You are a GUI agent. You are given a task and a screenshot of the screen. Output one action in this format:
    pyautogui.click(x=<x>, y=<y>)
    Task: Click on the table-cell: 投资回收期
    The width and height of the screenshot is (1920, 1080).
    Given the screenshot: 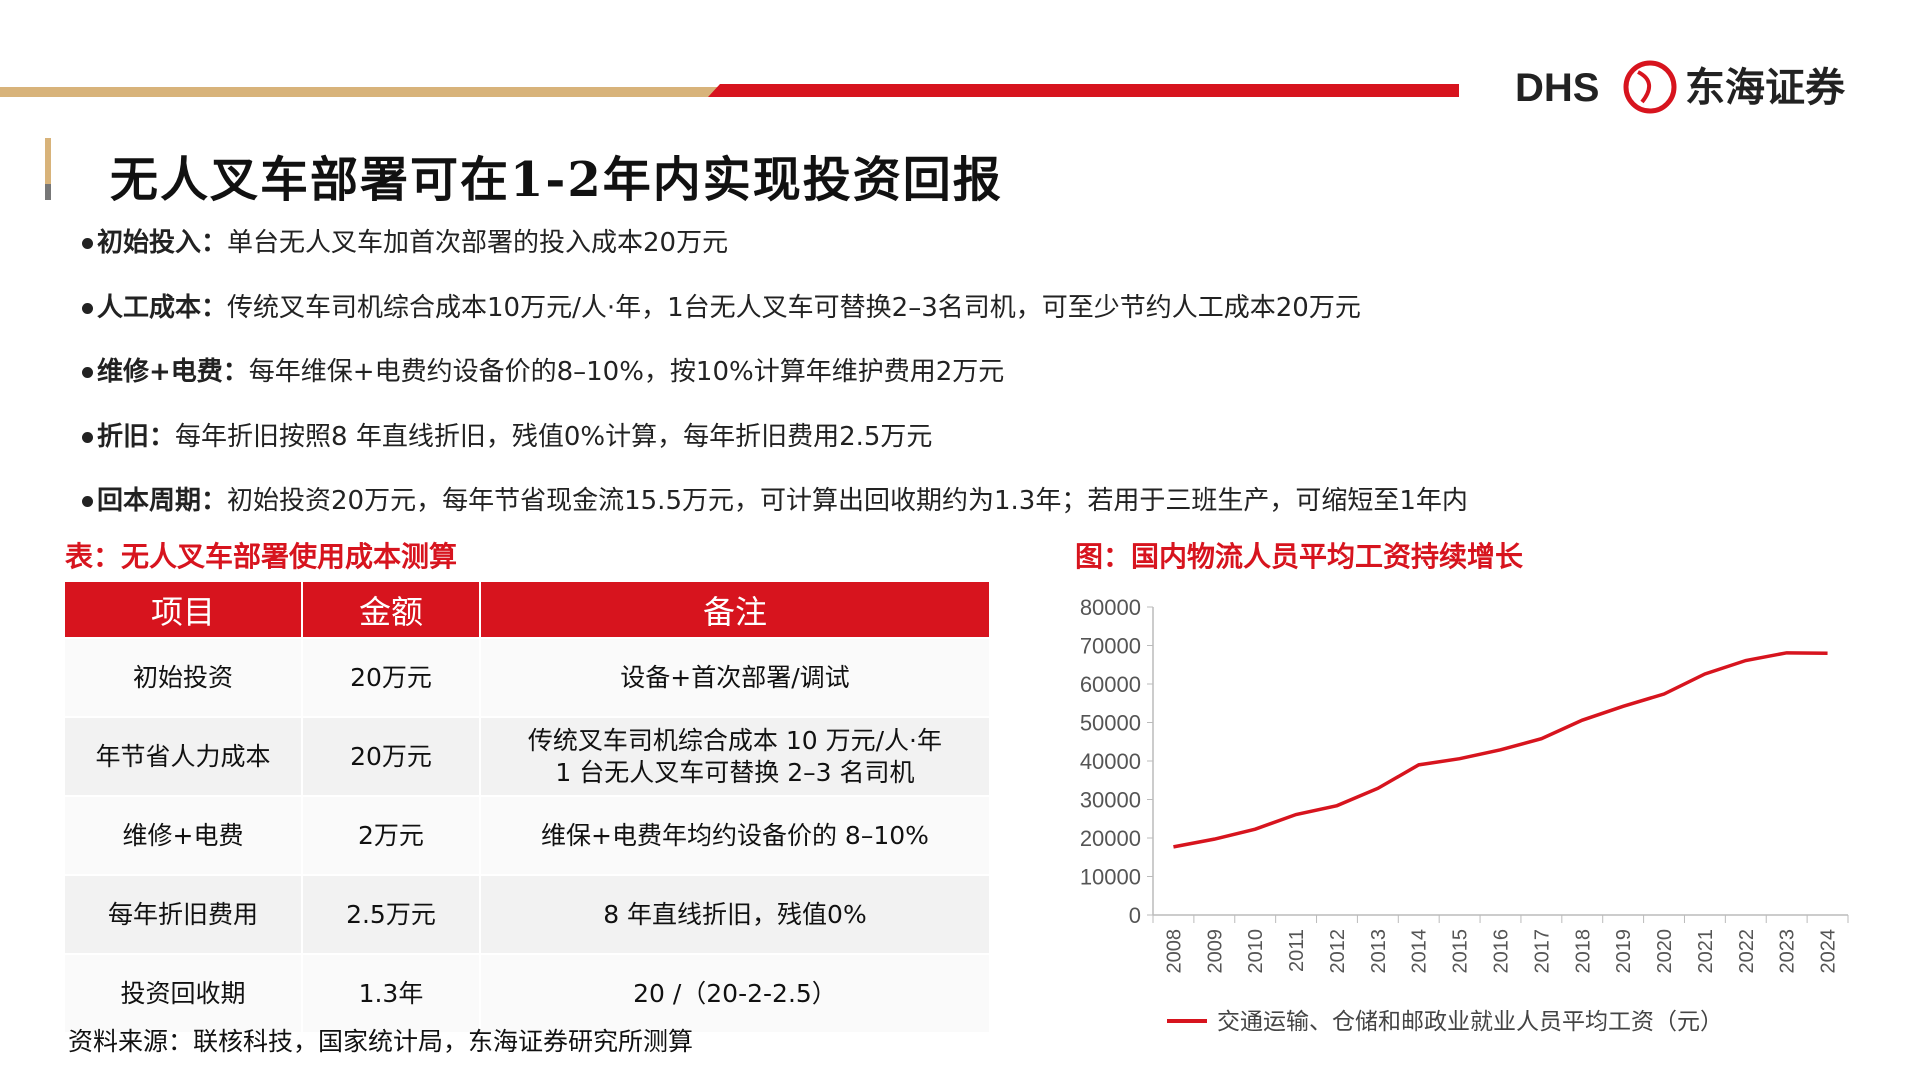 What is the action you would take?
    pyautogui.click(x=184, y=992)
    